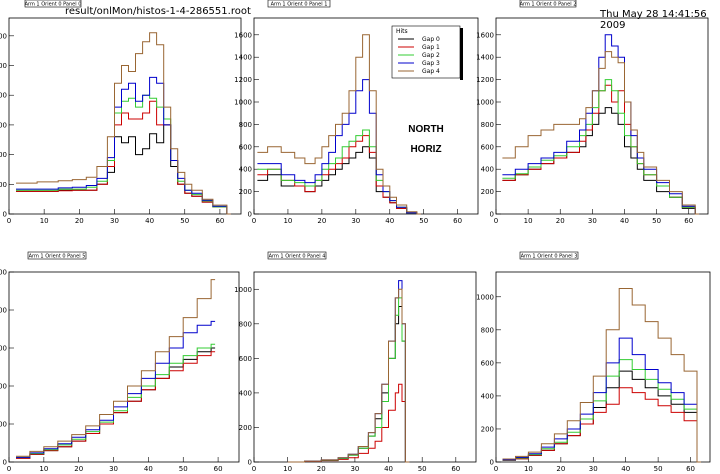  What do you see at coordinates (653, 20) in the screenshot?
I see `timestamp-label: Thu May 28 14:41:56 2009` at bounding box center [653, 20].